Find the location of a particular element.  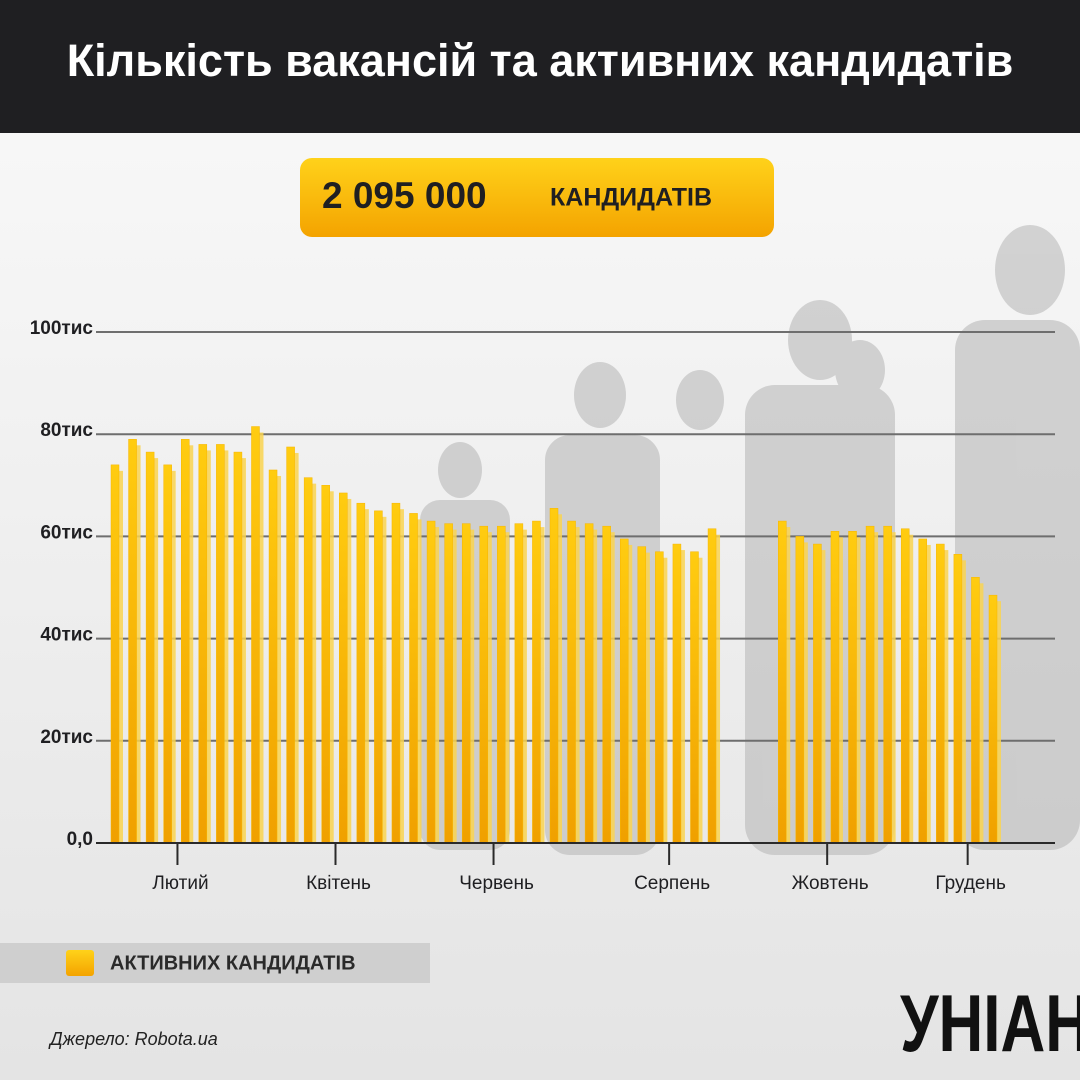

header is located at coordinates (540, 66).